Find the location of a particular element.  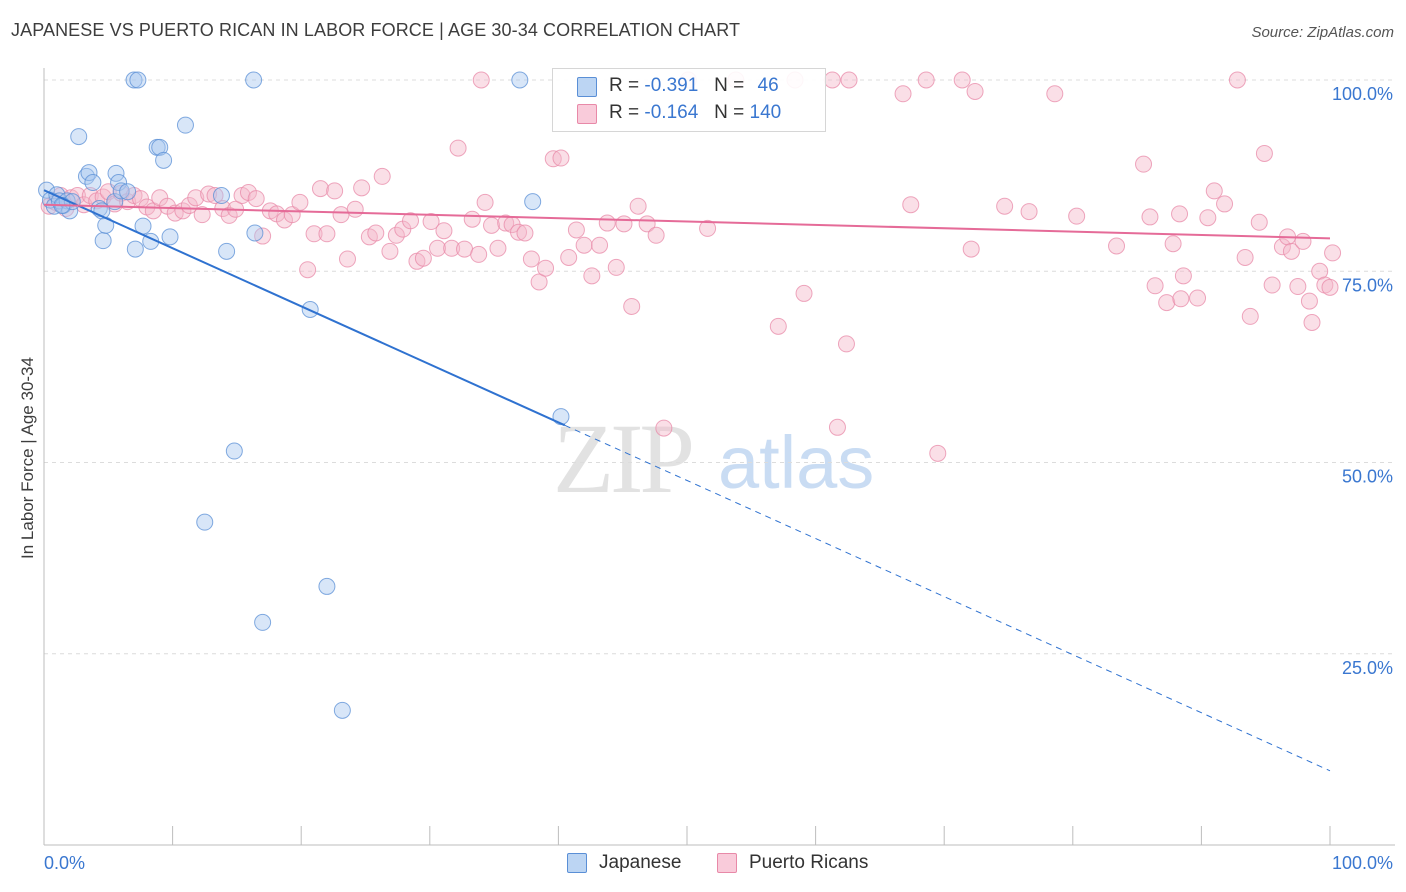

x-tick-label: 0.0% is located at coordinates (64, 863).